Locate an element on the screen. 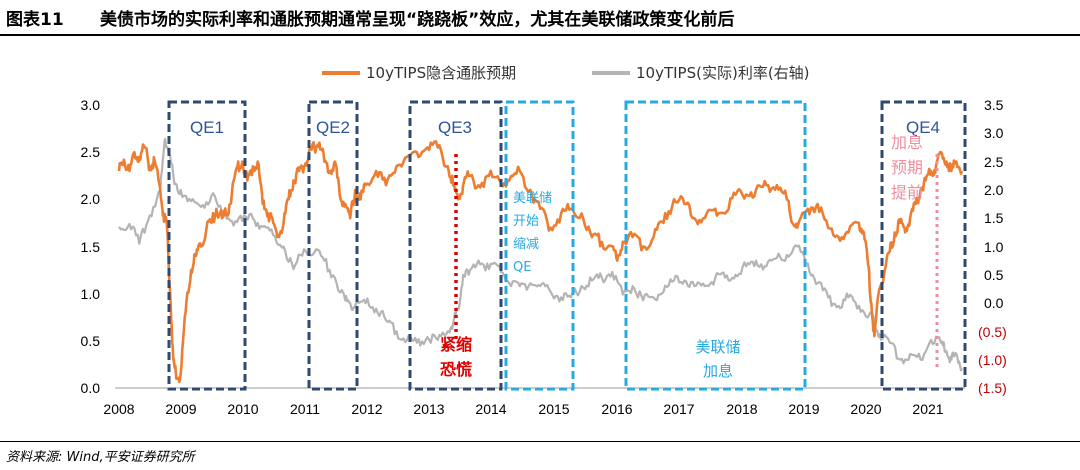 The image size is (1080, 470). taper-note-line: 缩减 is located at coordinates (526, 244).